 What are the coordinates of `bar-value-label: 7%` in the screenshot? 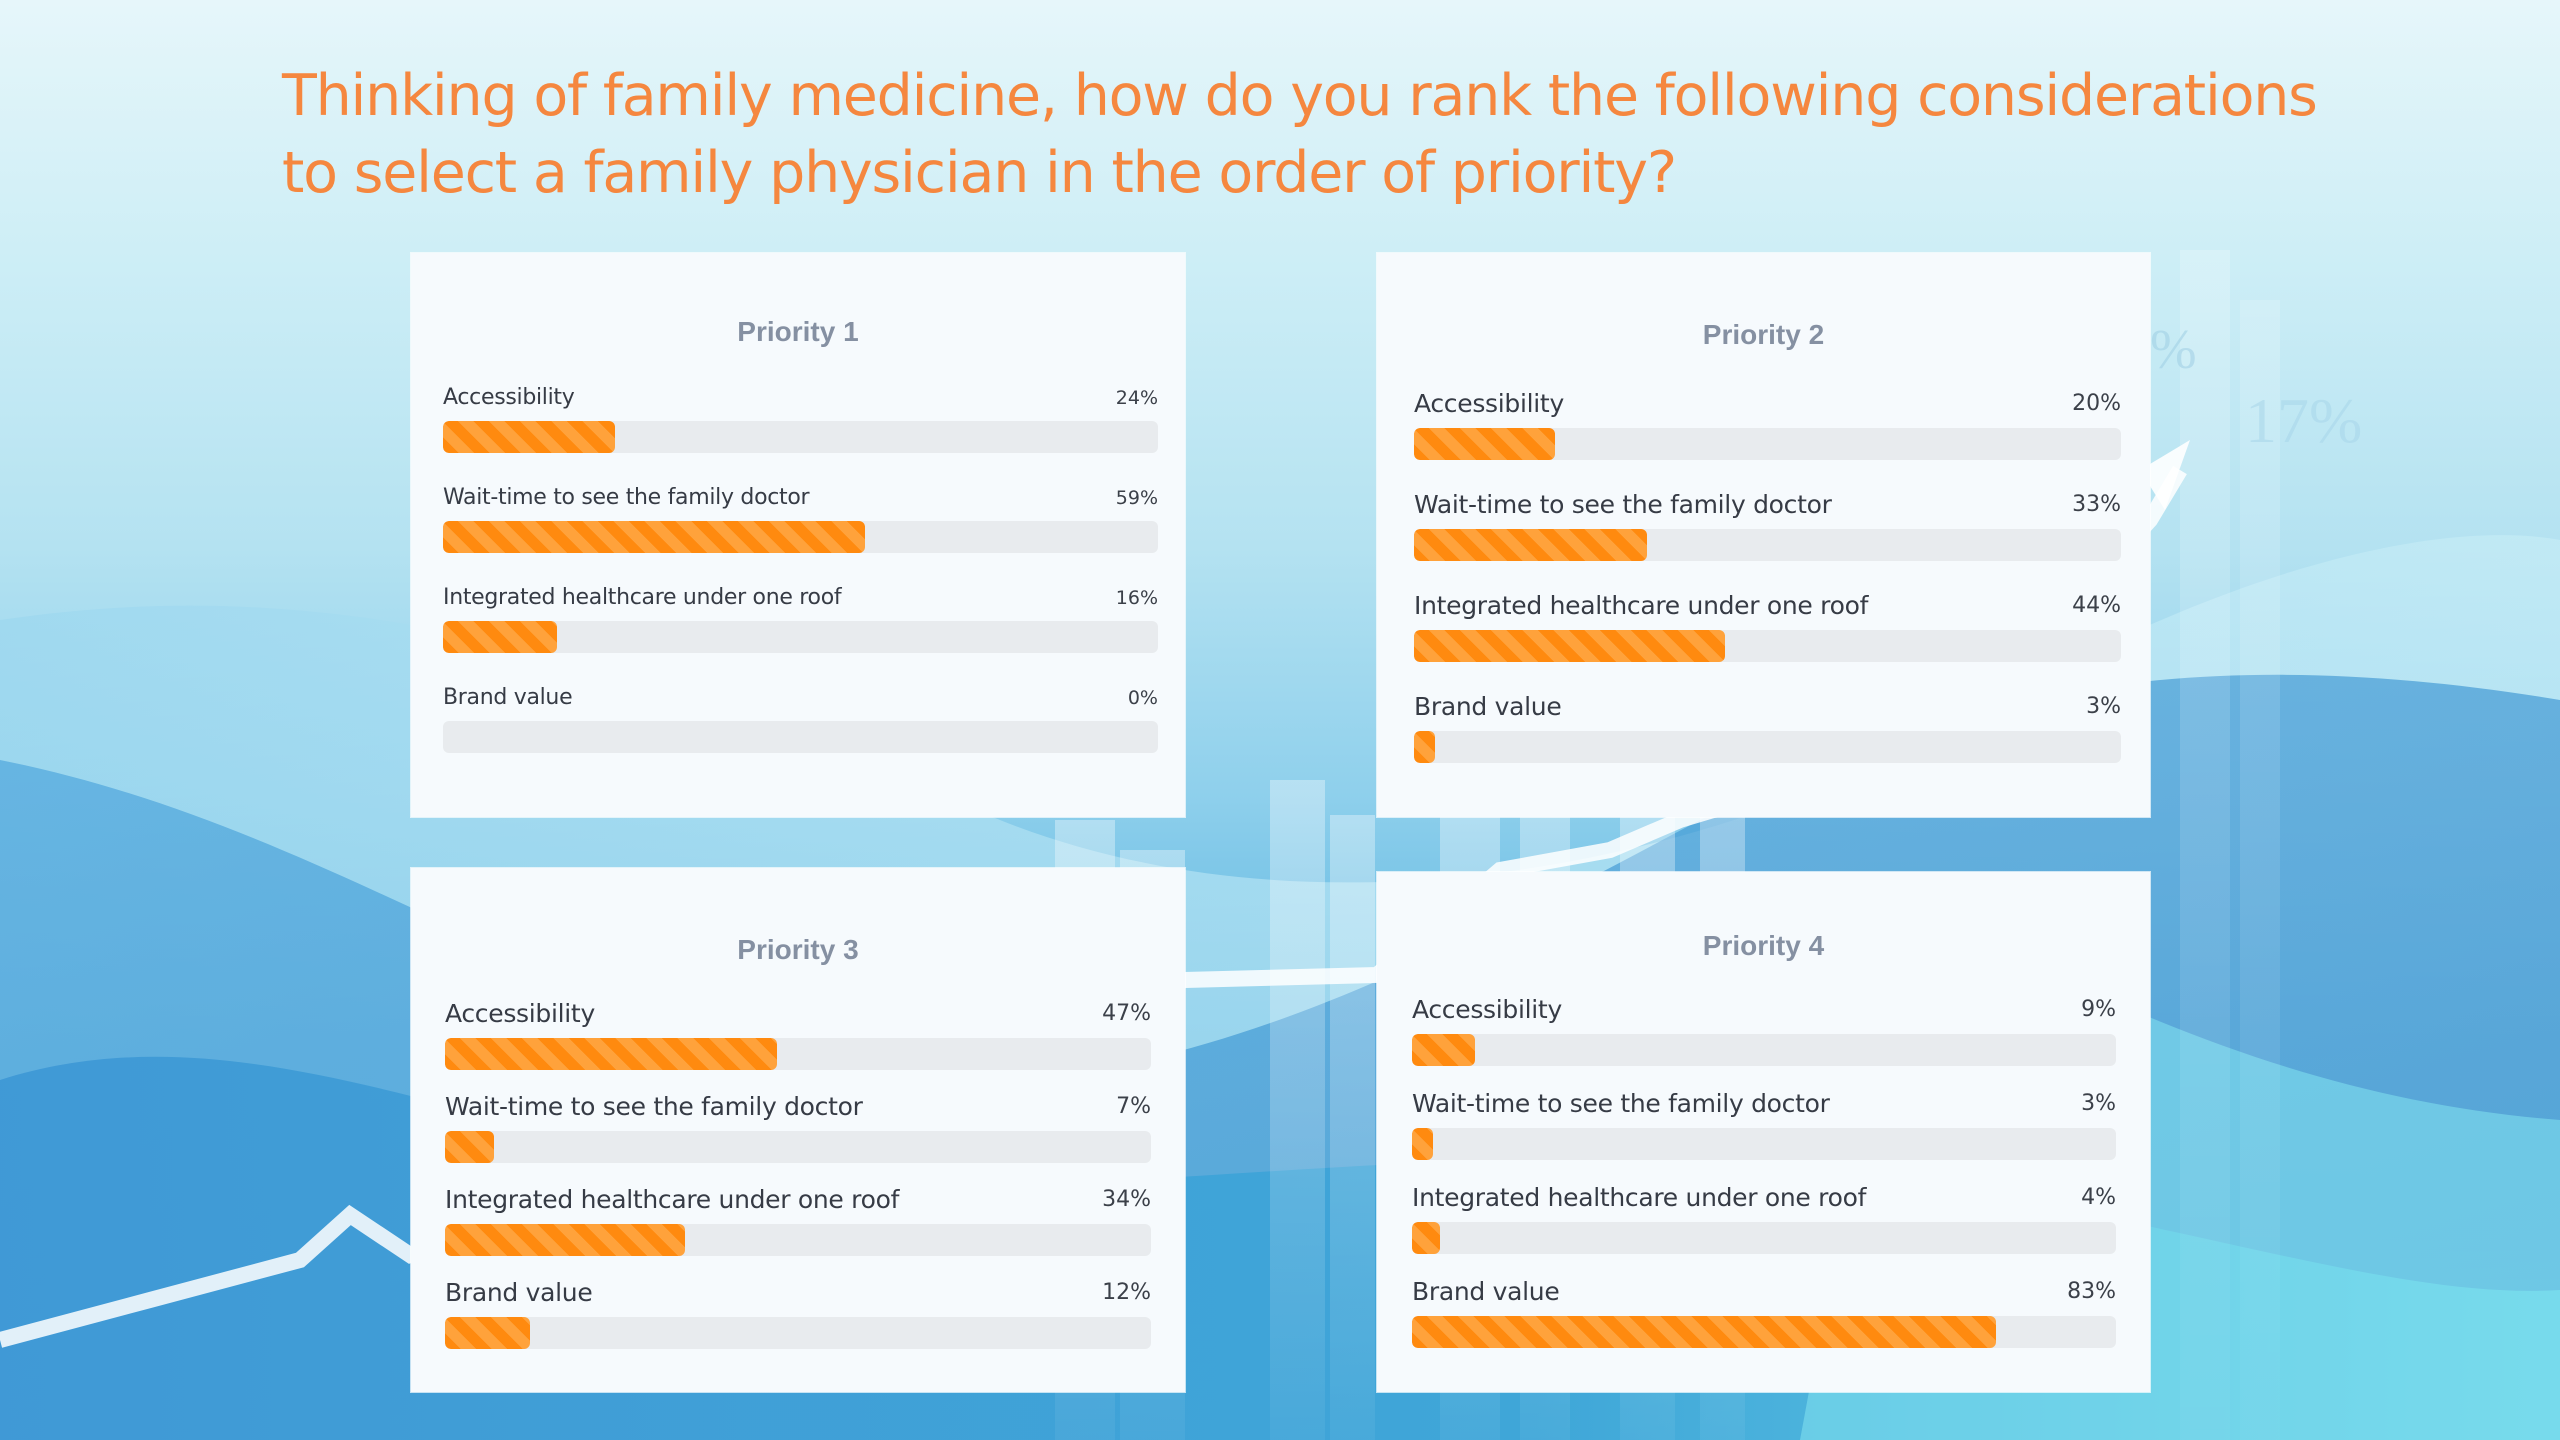 It's located at (1133, 1106).